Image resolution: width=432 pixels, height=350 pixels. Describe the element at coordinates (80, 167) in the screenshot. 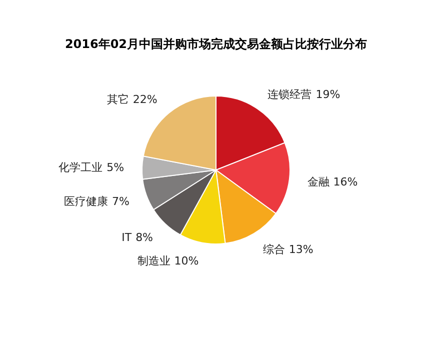

I see `slice-label: 化学工业` at that location.